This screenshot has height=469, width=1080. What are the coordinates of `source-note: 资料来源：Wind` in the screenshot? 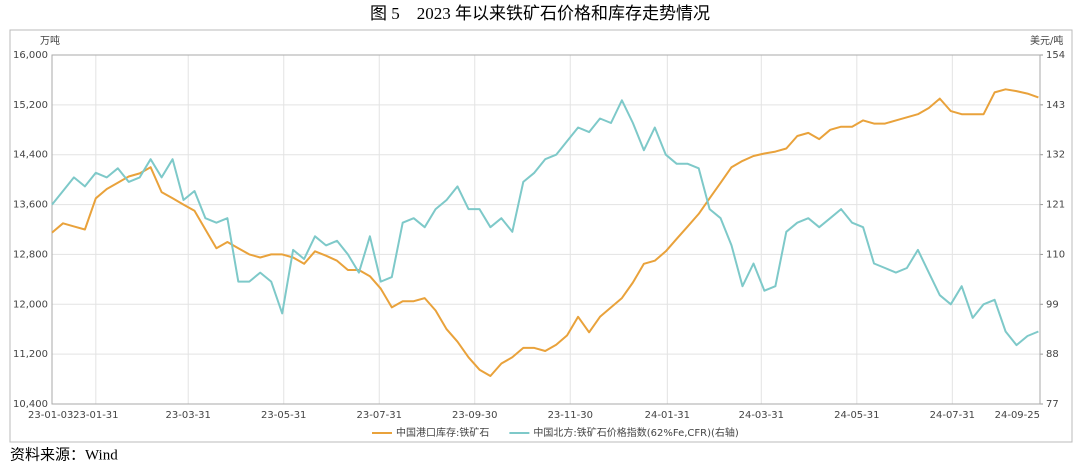 It's located at (64, 454).